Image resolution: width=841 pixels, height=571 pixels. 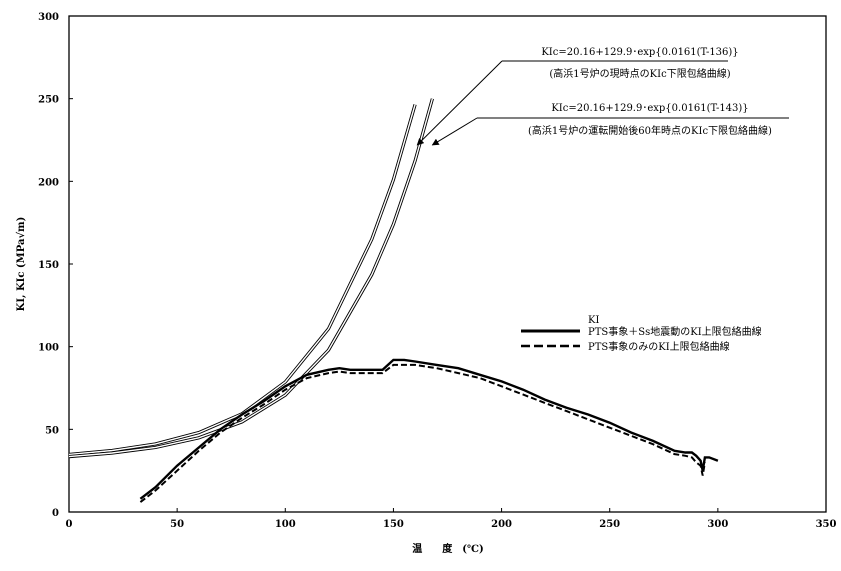 I want to click on y-tick-label: 0, so click(x=55, y=513).